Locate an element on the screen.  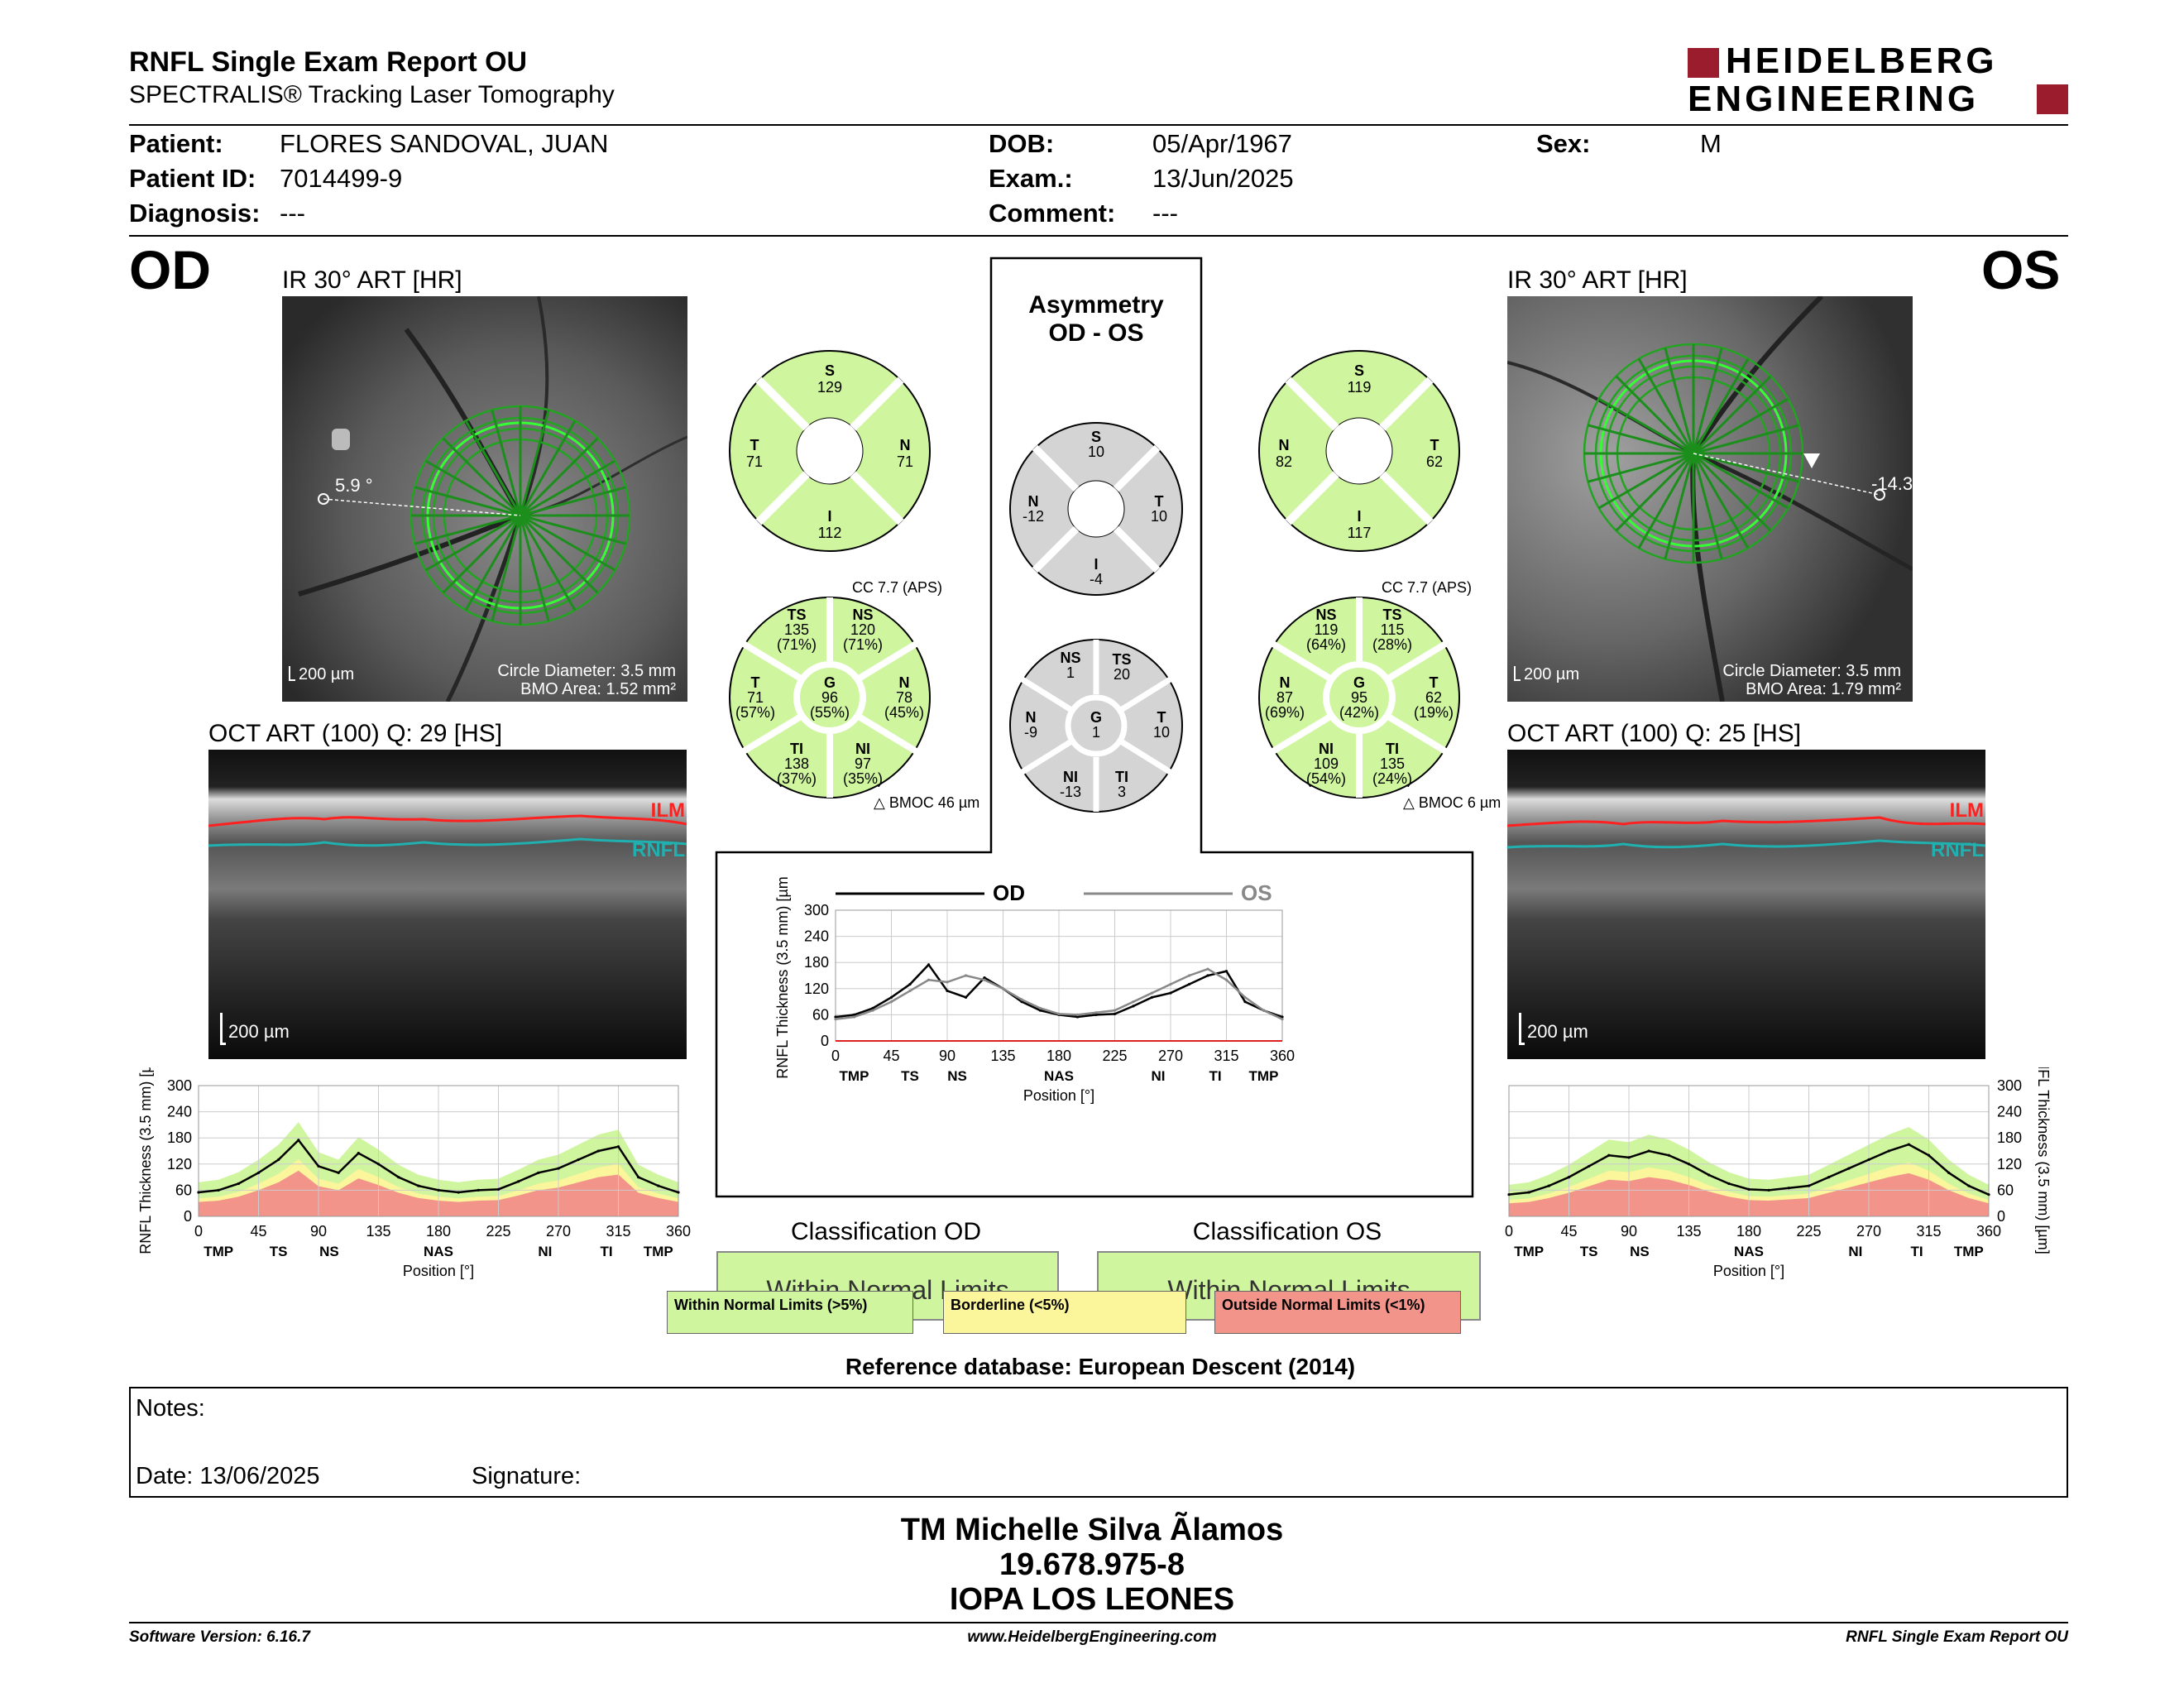
od-bmoc: △ BMOC 46 µm is located at coordinates (927, 802).